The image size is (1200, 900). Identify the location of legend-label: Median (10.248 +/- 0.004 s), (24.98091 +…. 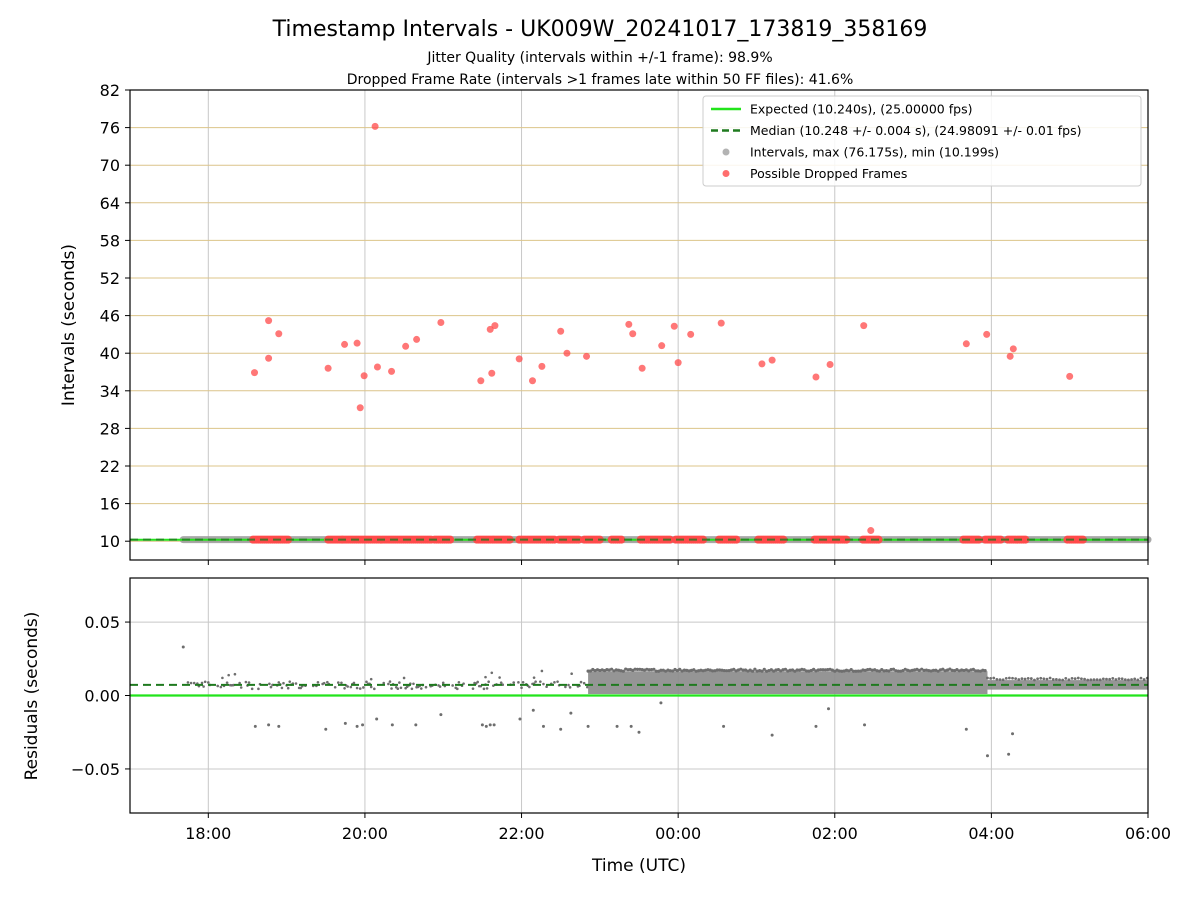
(915, 130).